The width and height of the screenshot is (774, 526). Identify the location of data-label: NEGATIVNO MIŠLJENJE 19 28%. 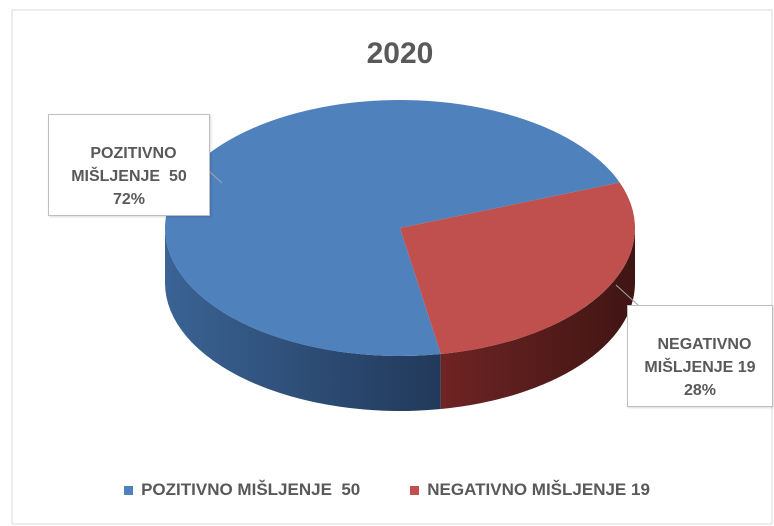
(700, 356).